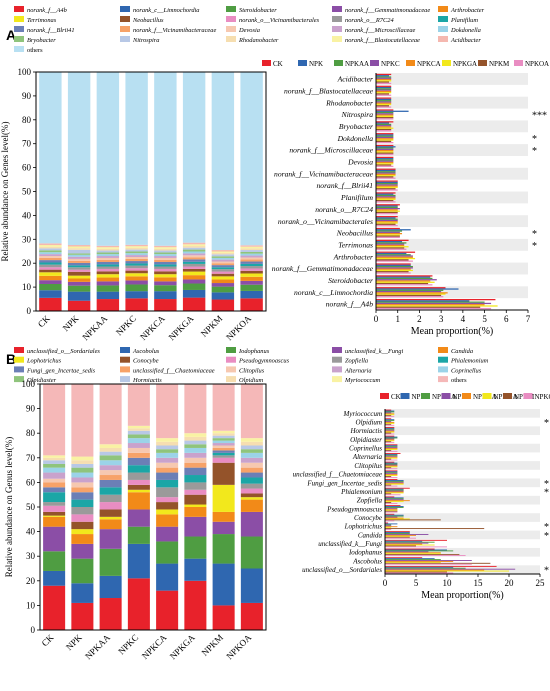 This screenshot has height=691, width=550. What do you see at coordinates (528, 319) in the screenshot?
I see `x-tick-label: 7` at bounding box center [528, 319].